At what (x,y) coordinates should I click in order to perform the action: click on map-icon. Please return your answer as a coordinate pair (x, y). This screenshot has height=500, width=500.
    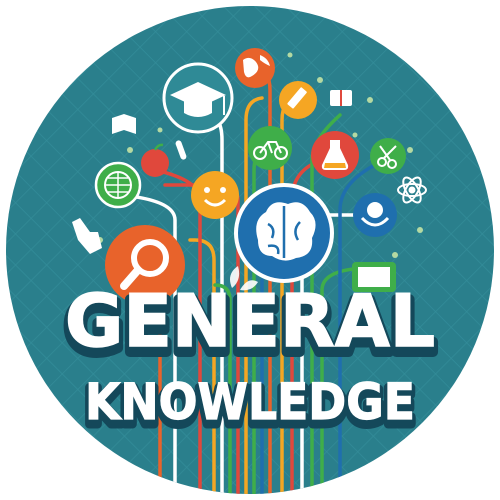
    Looking at the image, I should click on (124, 124).